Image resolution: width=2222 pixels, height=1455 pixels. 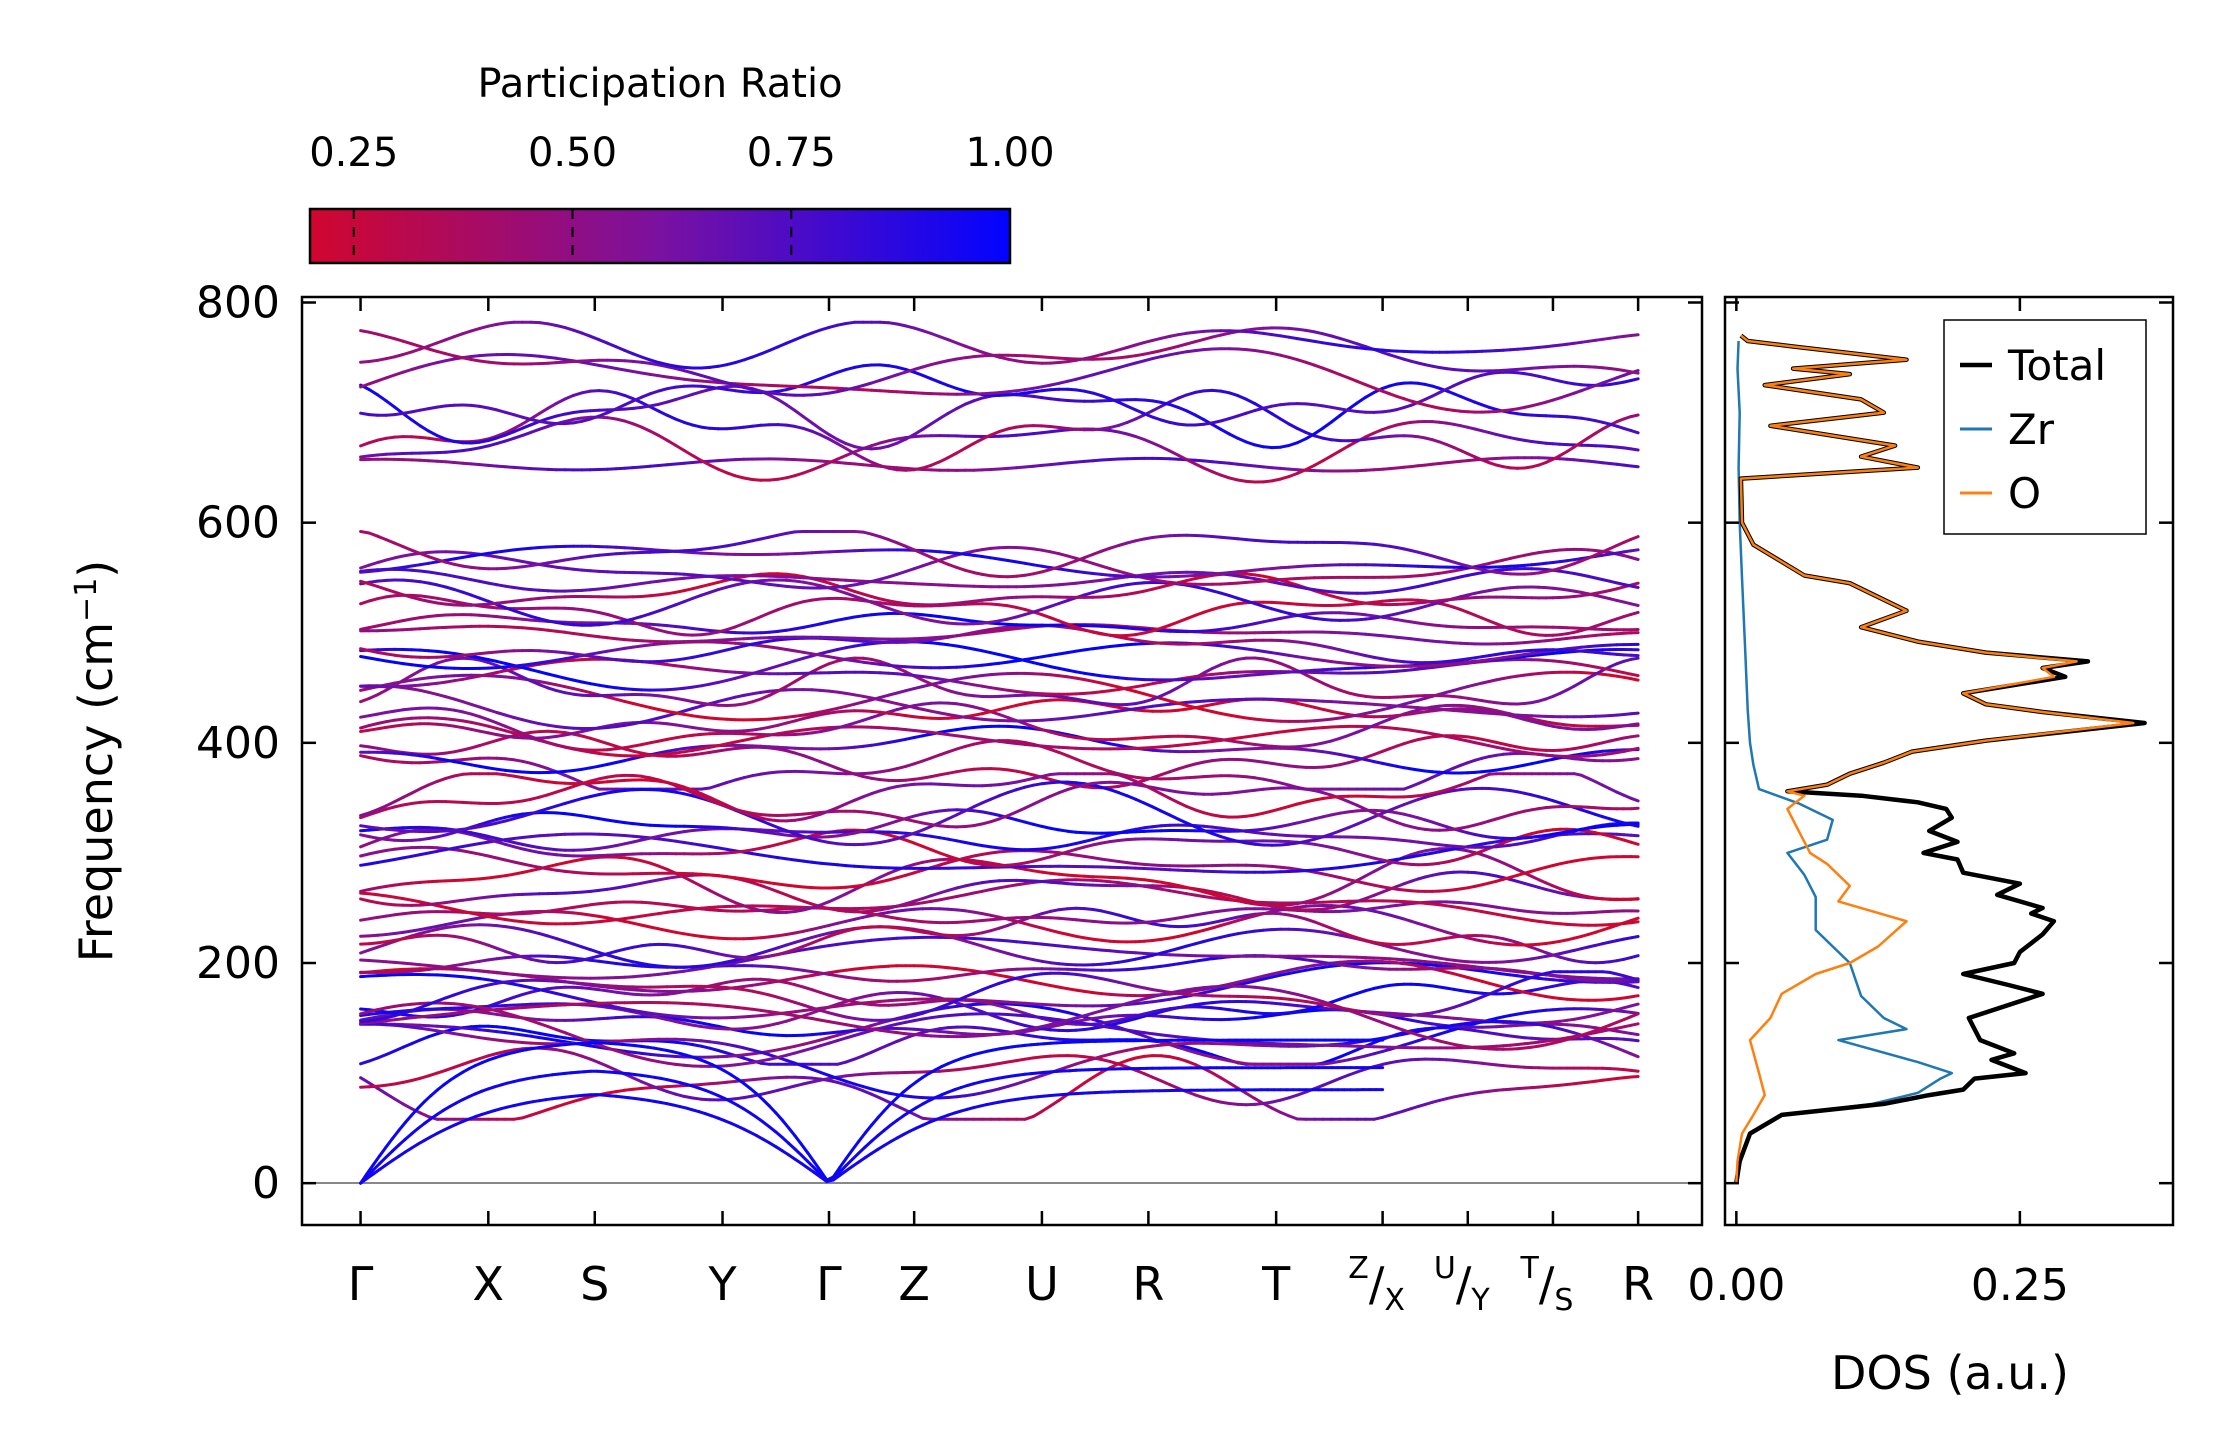 I want to click on colorbar: Participation Ratio 0.25 0.50 0.75 1.00, so click(x=681, y=163).